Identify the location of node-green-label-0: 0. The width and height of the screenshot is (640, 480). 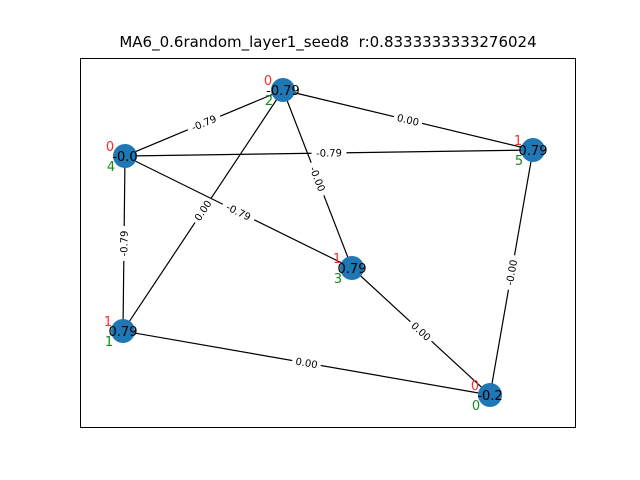
(476, 406).